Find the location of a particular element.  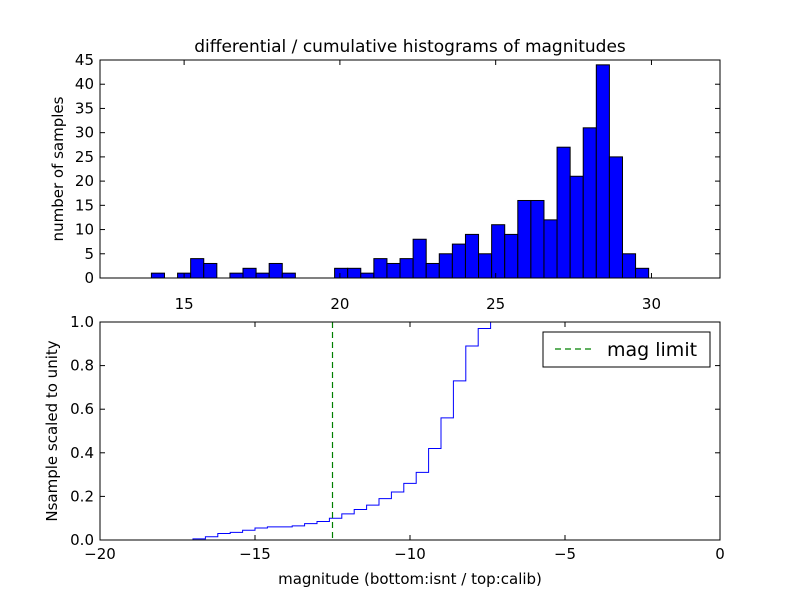

y-tick-label: 0.0 is located at coordinates (82, 540).